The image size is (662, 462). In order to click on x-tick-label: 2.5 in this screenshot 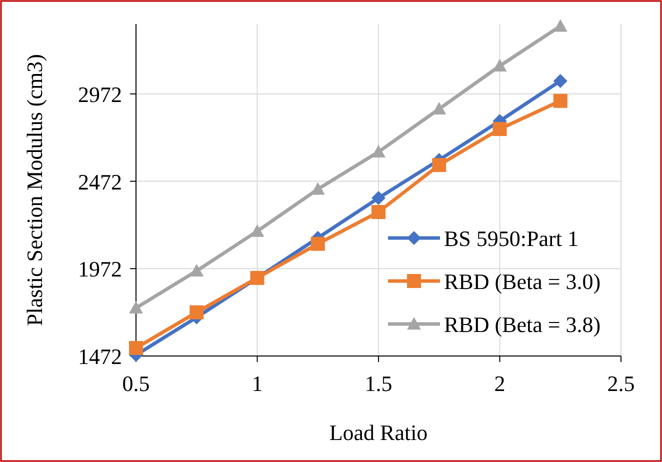, I will do `click(621, 383)`.